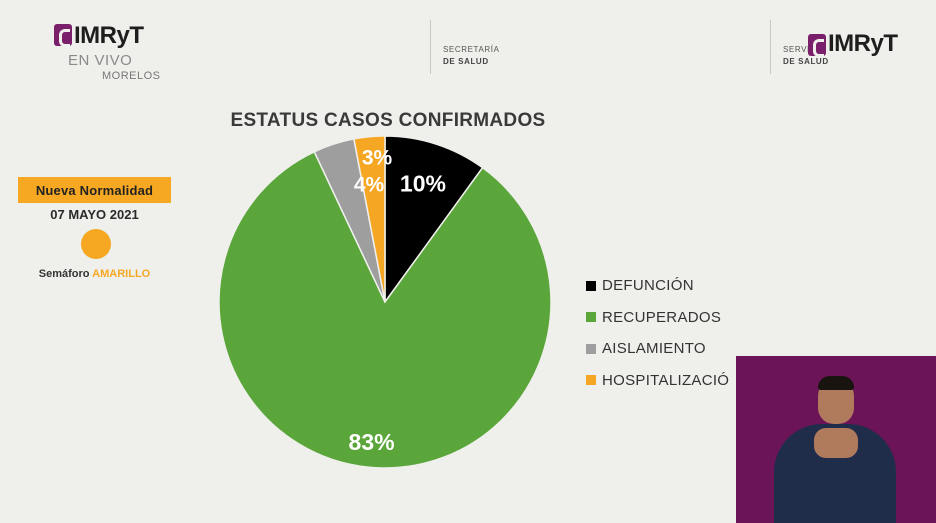 Image resolution: width=936 pixels, height=523 pixels. I want to click on secretaria-line1: SECRETARÍA, so click(471, 49).